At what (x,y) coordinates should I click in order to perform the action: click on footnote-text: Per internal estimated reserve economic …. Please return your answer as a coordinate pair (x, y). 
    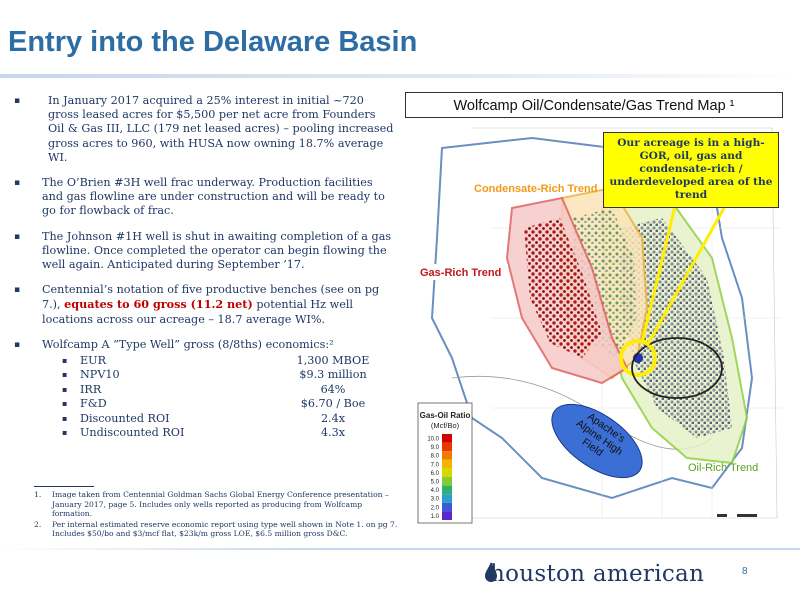
    Looking at the image, I should click on (225, 529).